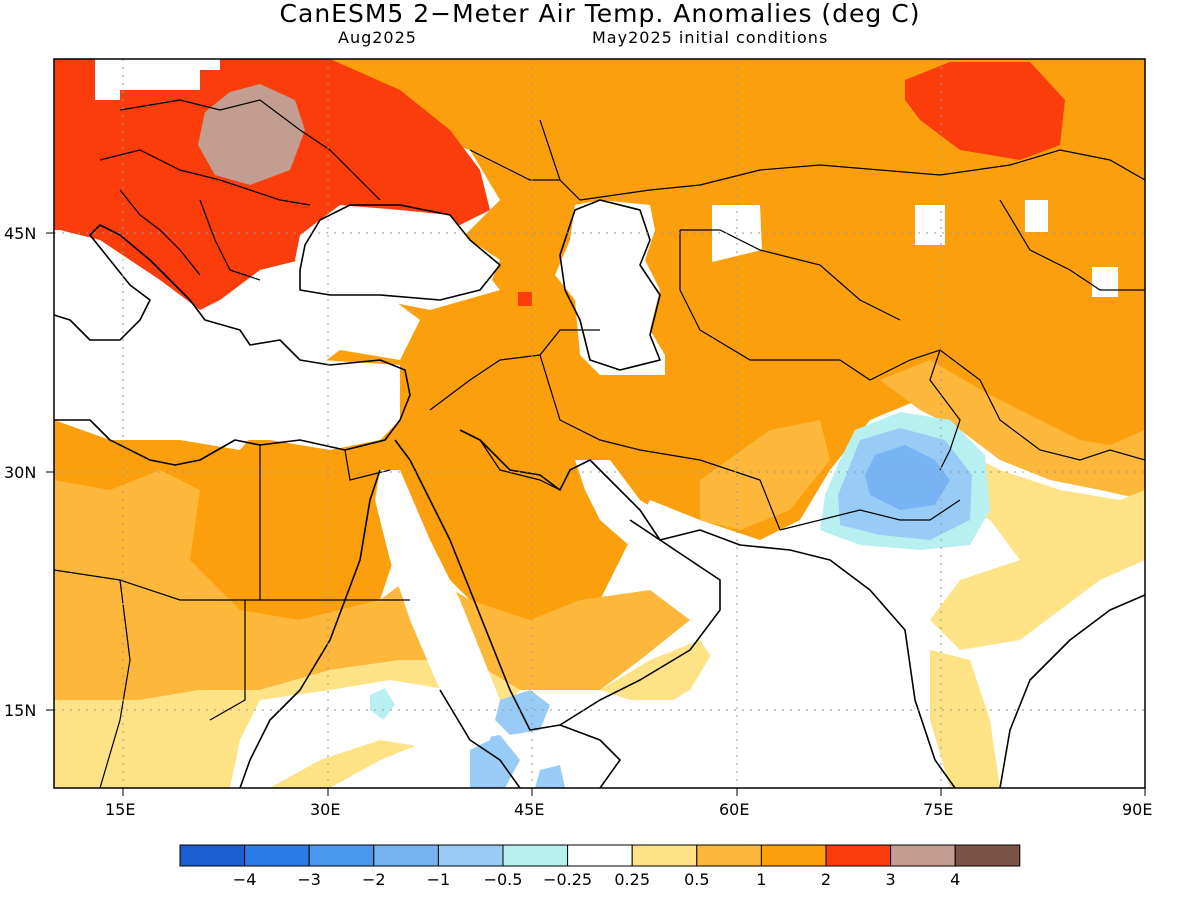 This screenshot has width=1200, height=900. What do you see at coordinates (525, 299) in the screenshot?
I see `anomaly-region-2-3-armenia` at bounding box center [525, 299].